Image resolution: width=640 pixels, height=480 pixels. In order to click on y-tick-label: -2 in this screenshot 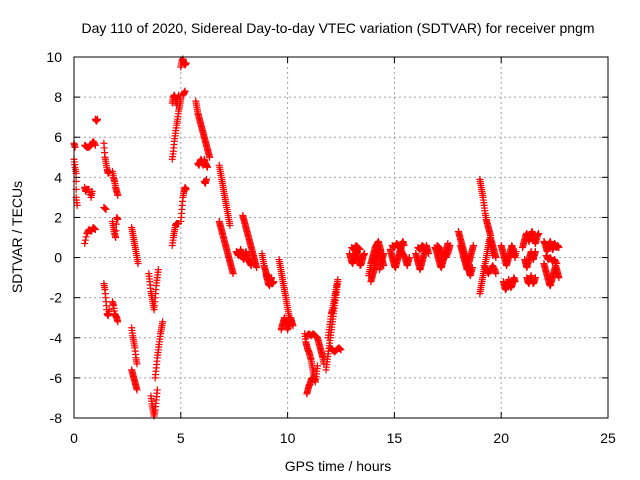, I will do `click(56, 298)`.